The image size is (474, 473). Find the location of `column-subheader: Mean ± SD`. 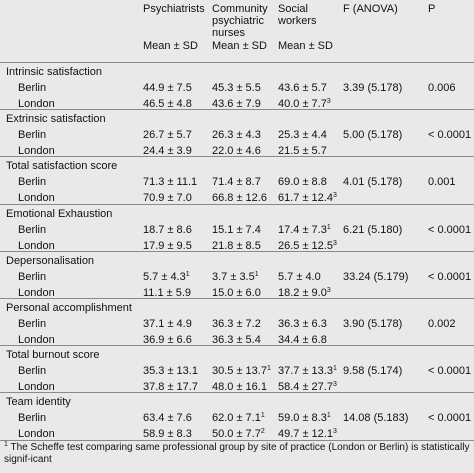

column-subheader: Mean ± SD is located at coordinates (239, 46).